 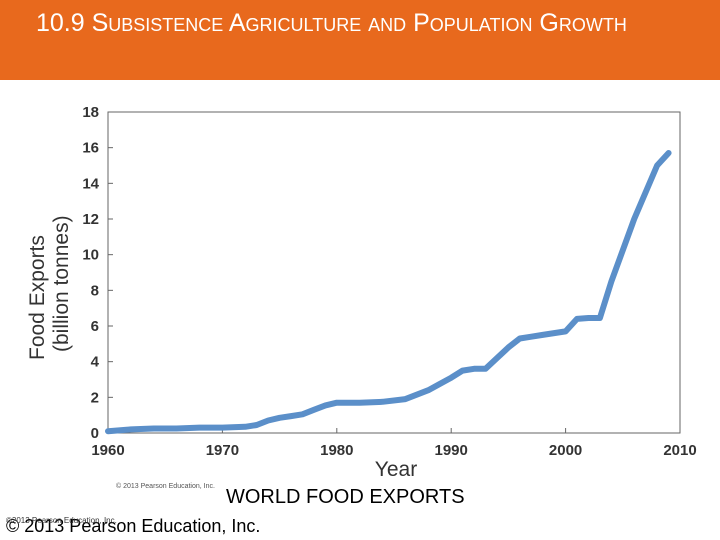 What do you see at coordinates (90, 219) in the screenshot?
I see `y-tick-label: 12` at bounding box center [90, 219].